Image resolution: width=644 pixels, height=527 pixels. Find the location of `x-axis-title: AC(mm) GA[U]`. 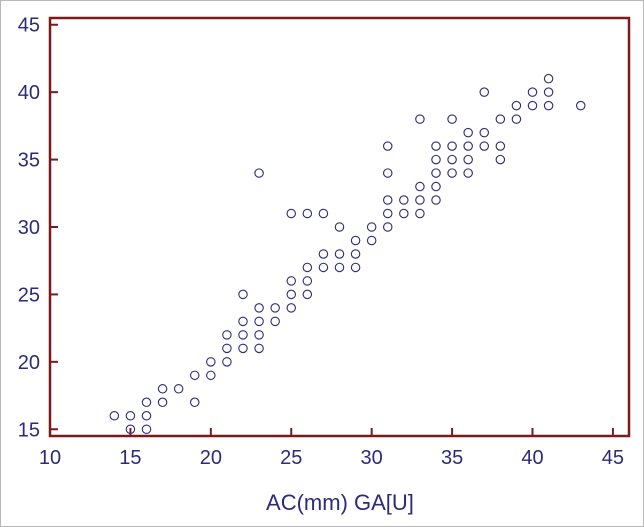

x-axis-title: AC(mm) GA[U] is located at coordinates (340, 502).